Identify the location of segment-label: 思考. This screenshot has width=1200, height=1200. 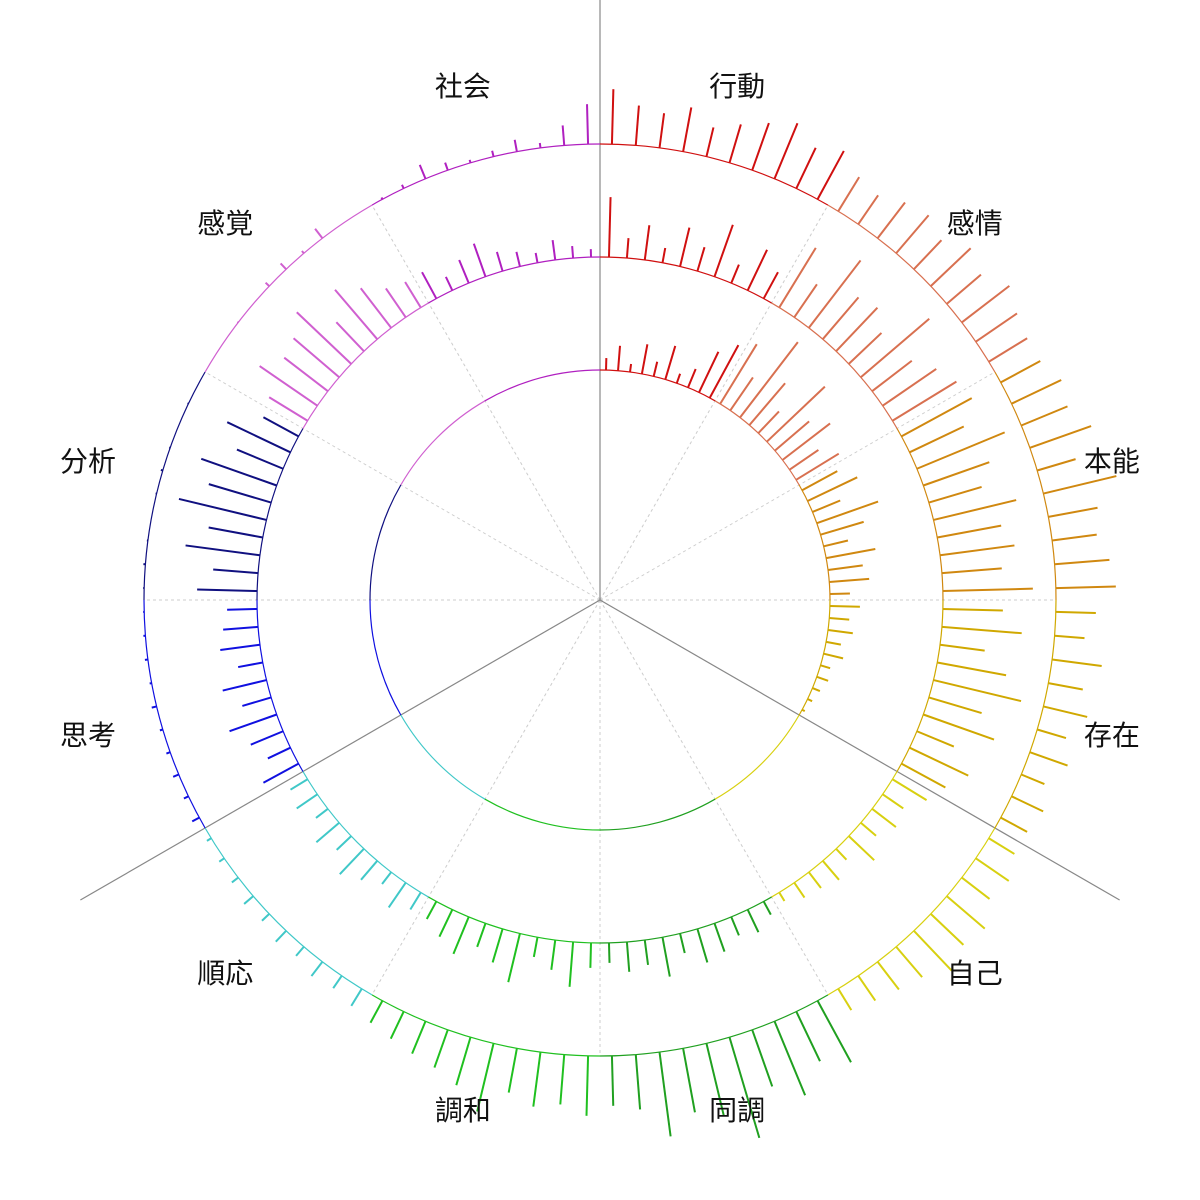
(88, 735).